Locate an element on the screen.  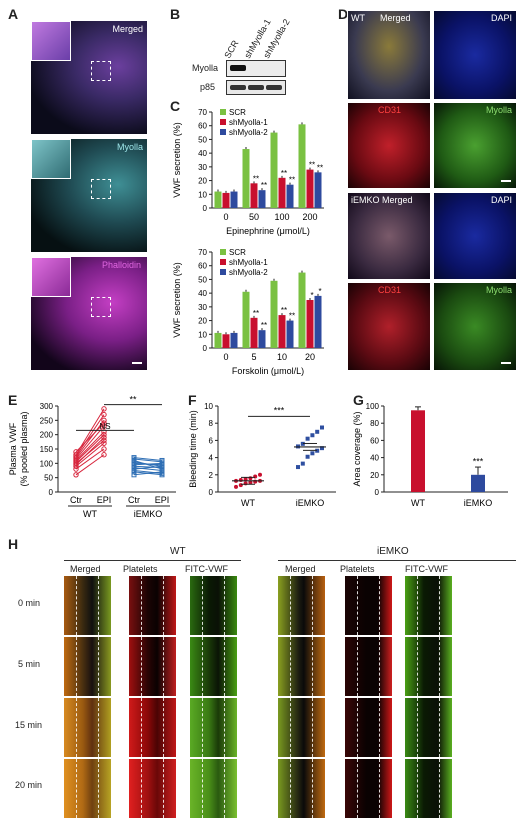
group-label: WT is located at coordinates (90, 514).